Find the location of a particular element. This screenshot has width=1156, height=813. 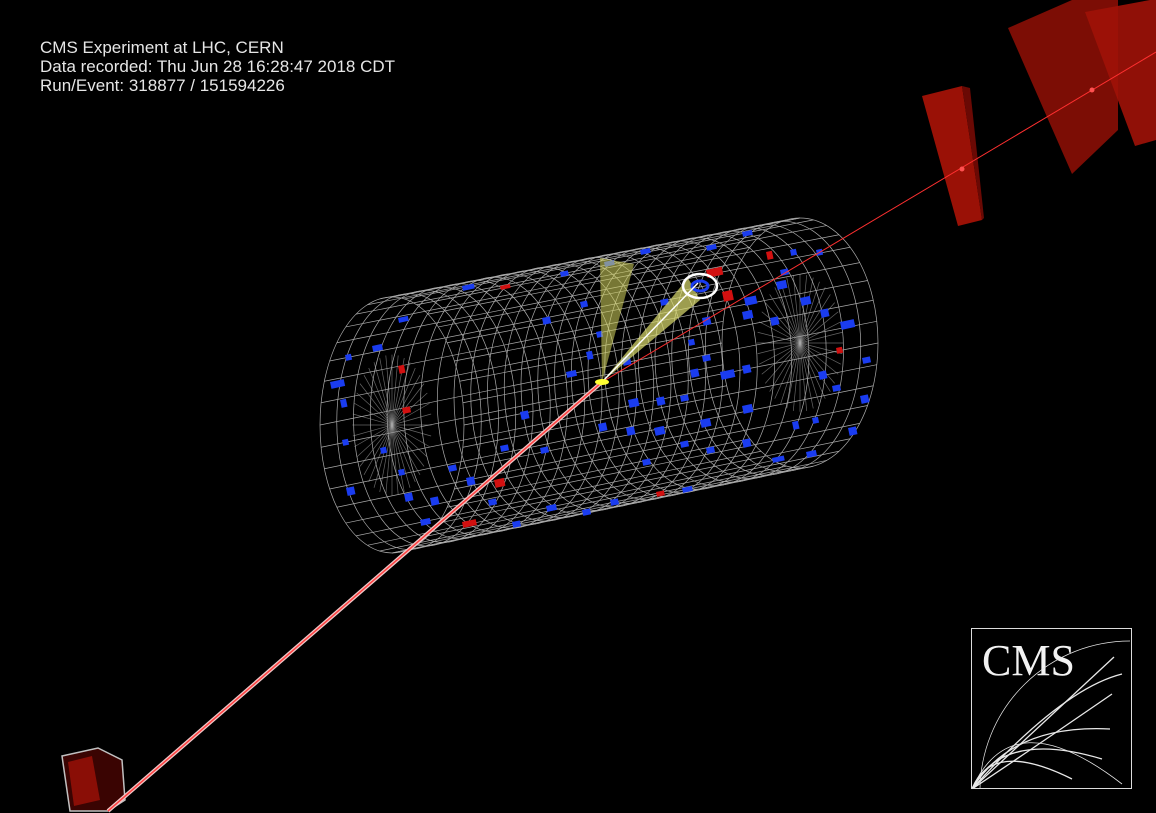

cms-logo-text: CMS is located at coordinates (1028, 660).